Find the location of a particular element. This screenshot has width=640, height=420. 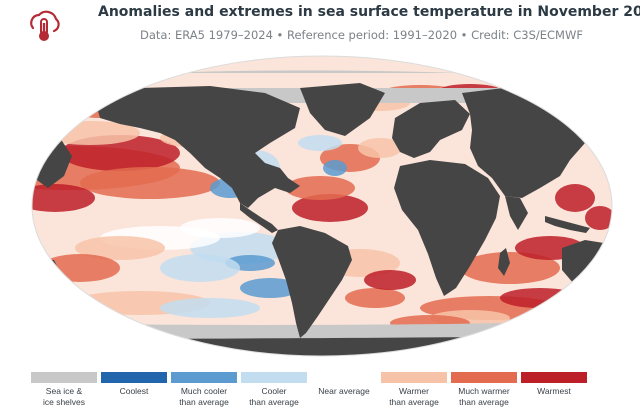

legend-label: Much cooler than average is located at coordinates (204, 396).